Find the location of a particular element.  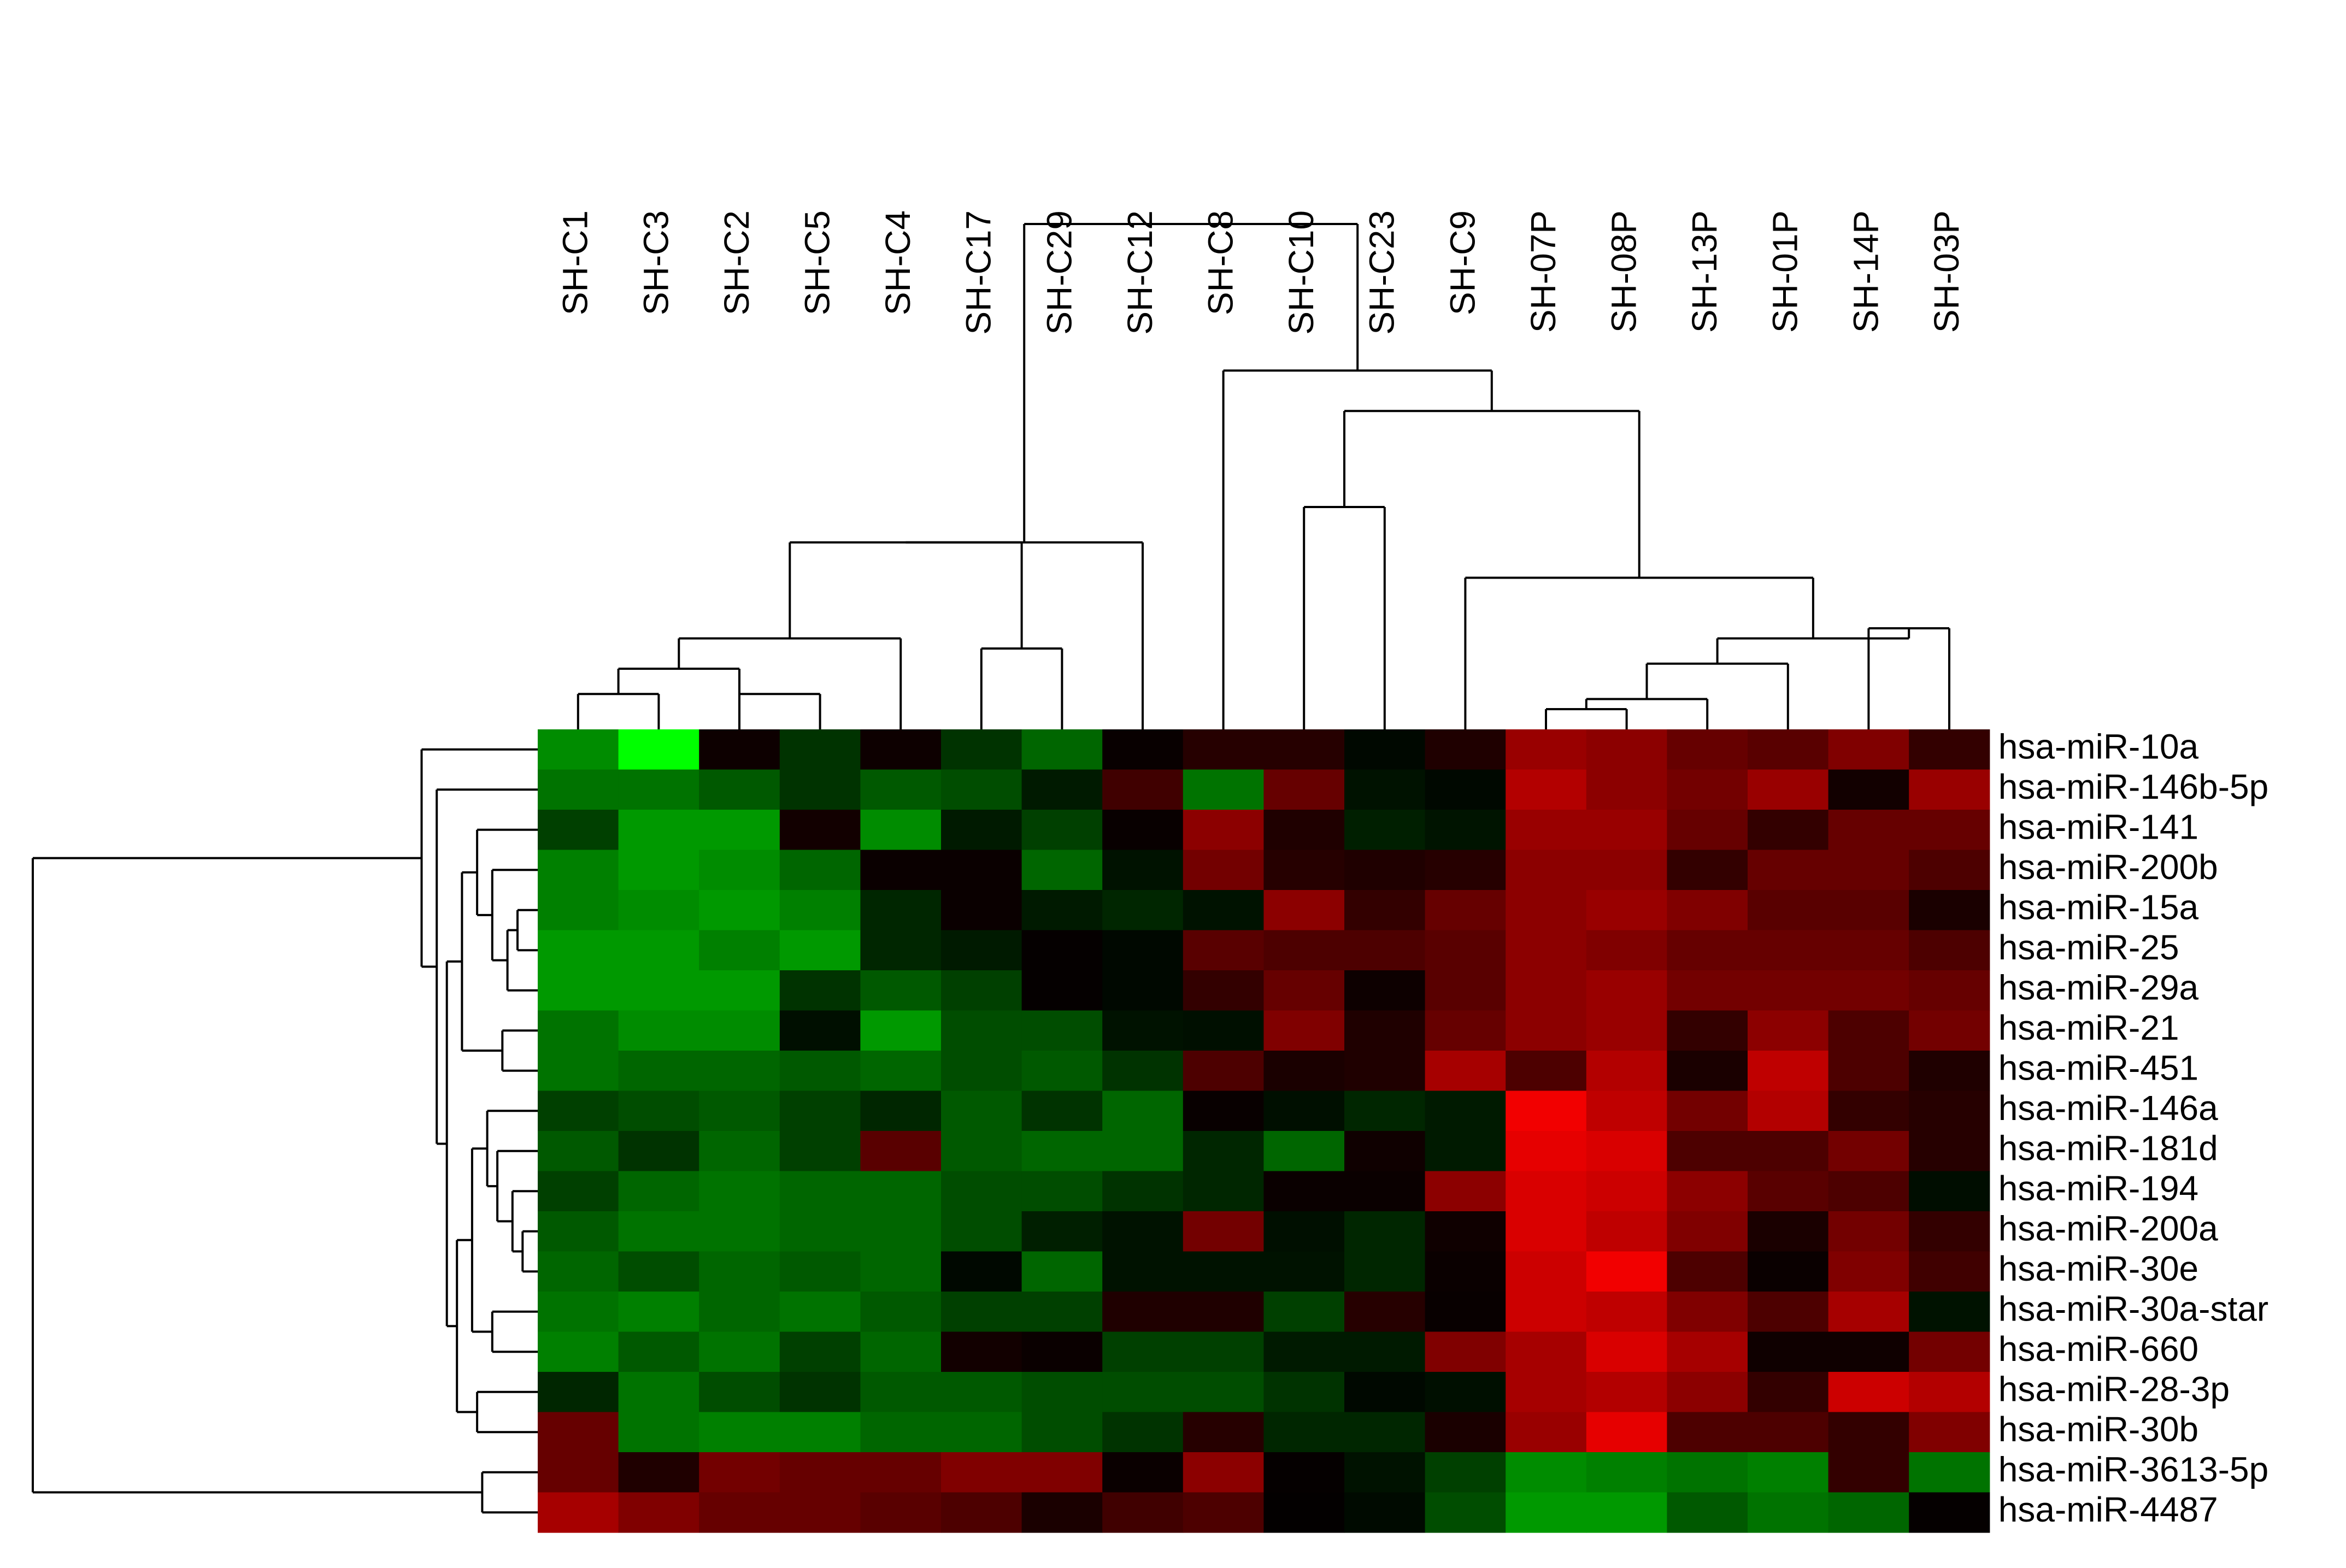

row-label: hsa-miR-28-3p is located at coordinates (2114, 1389).